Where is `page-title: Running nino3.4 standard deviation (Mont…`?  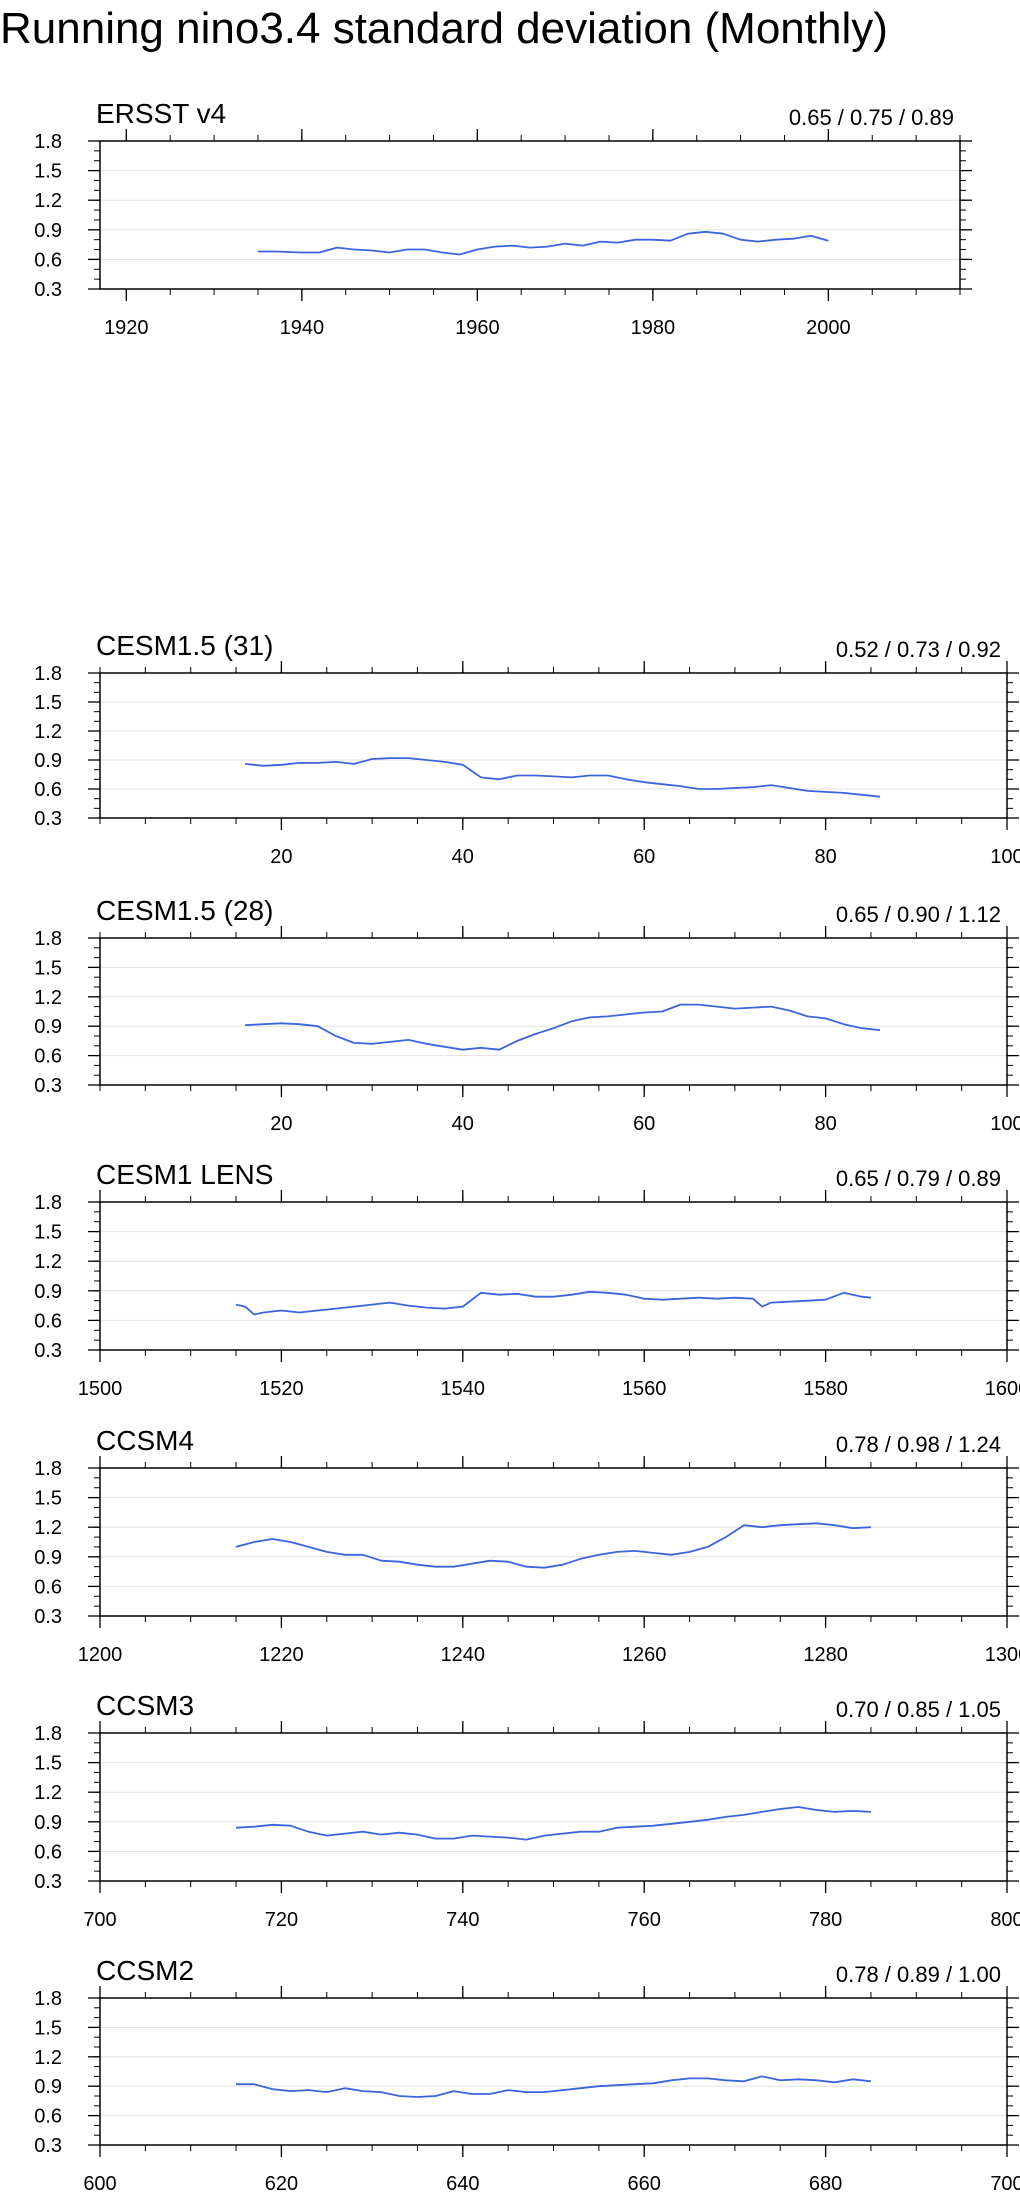 page-title: Running nino3.4 standard deviation (Mont… is located at coordinates (444, 28).